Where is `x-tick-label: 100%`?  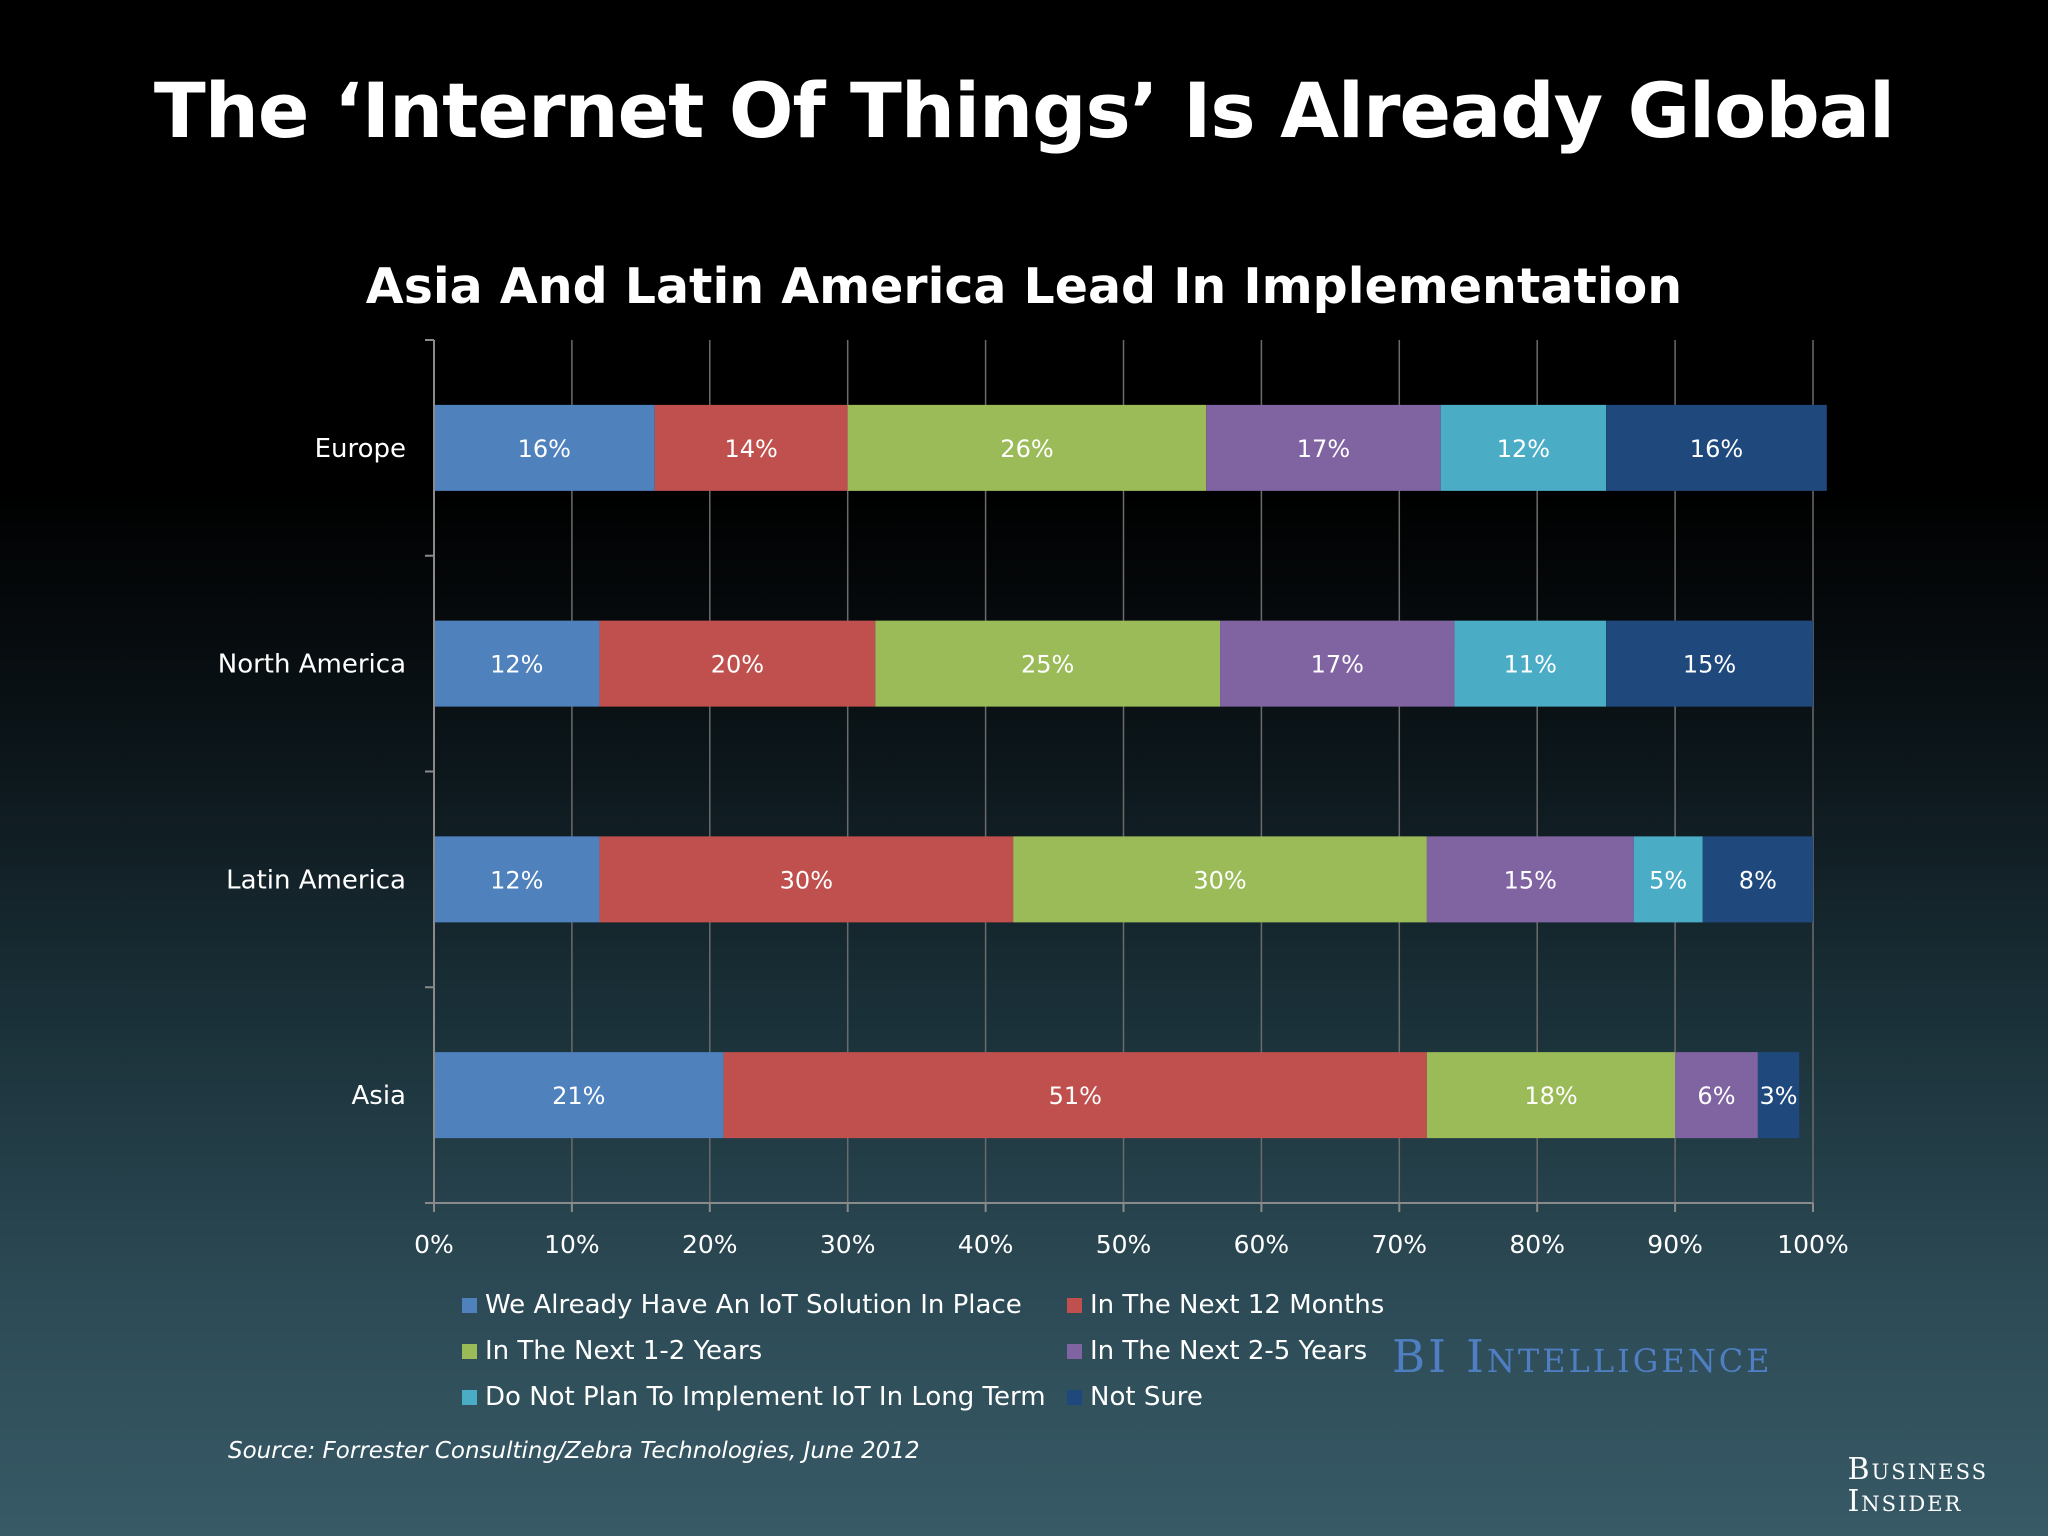 x-tick-label: 100% is located at coordinates (1812, 1244).